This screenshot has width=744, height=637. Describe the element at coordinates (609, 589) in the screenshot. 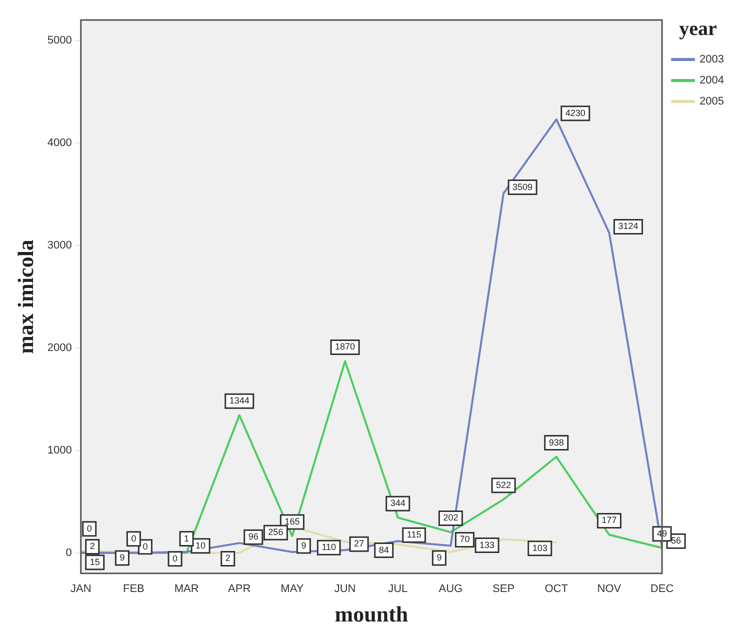

I see `x-tick-label: NOV` at that location.